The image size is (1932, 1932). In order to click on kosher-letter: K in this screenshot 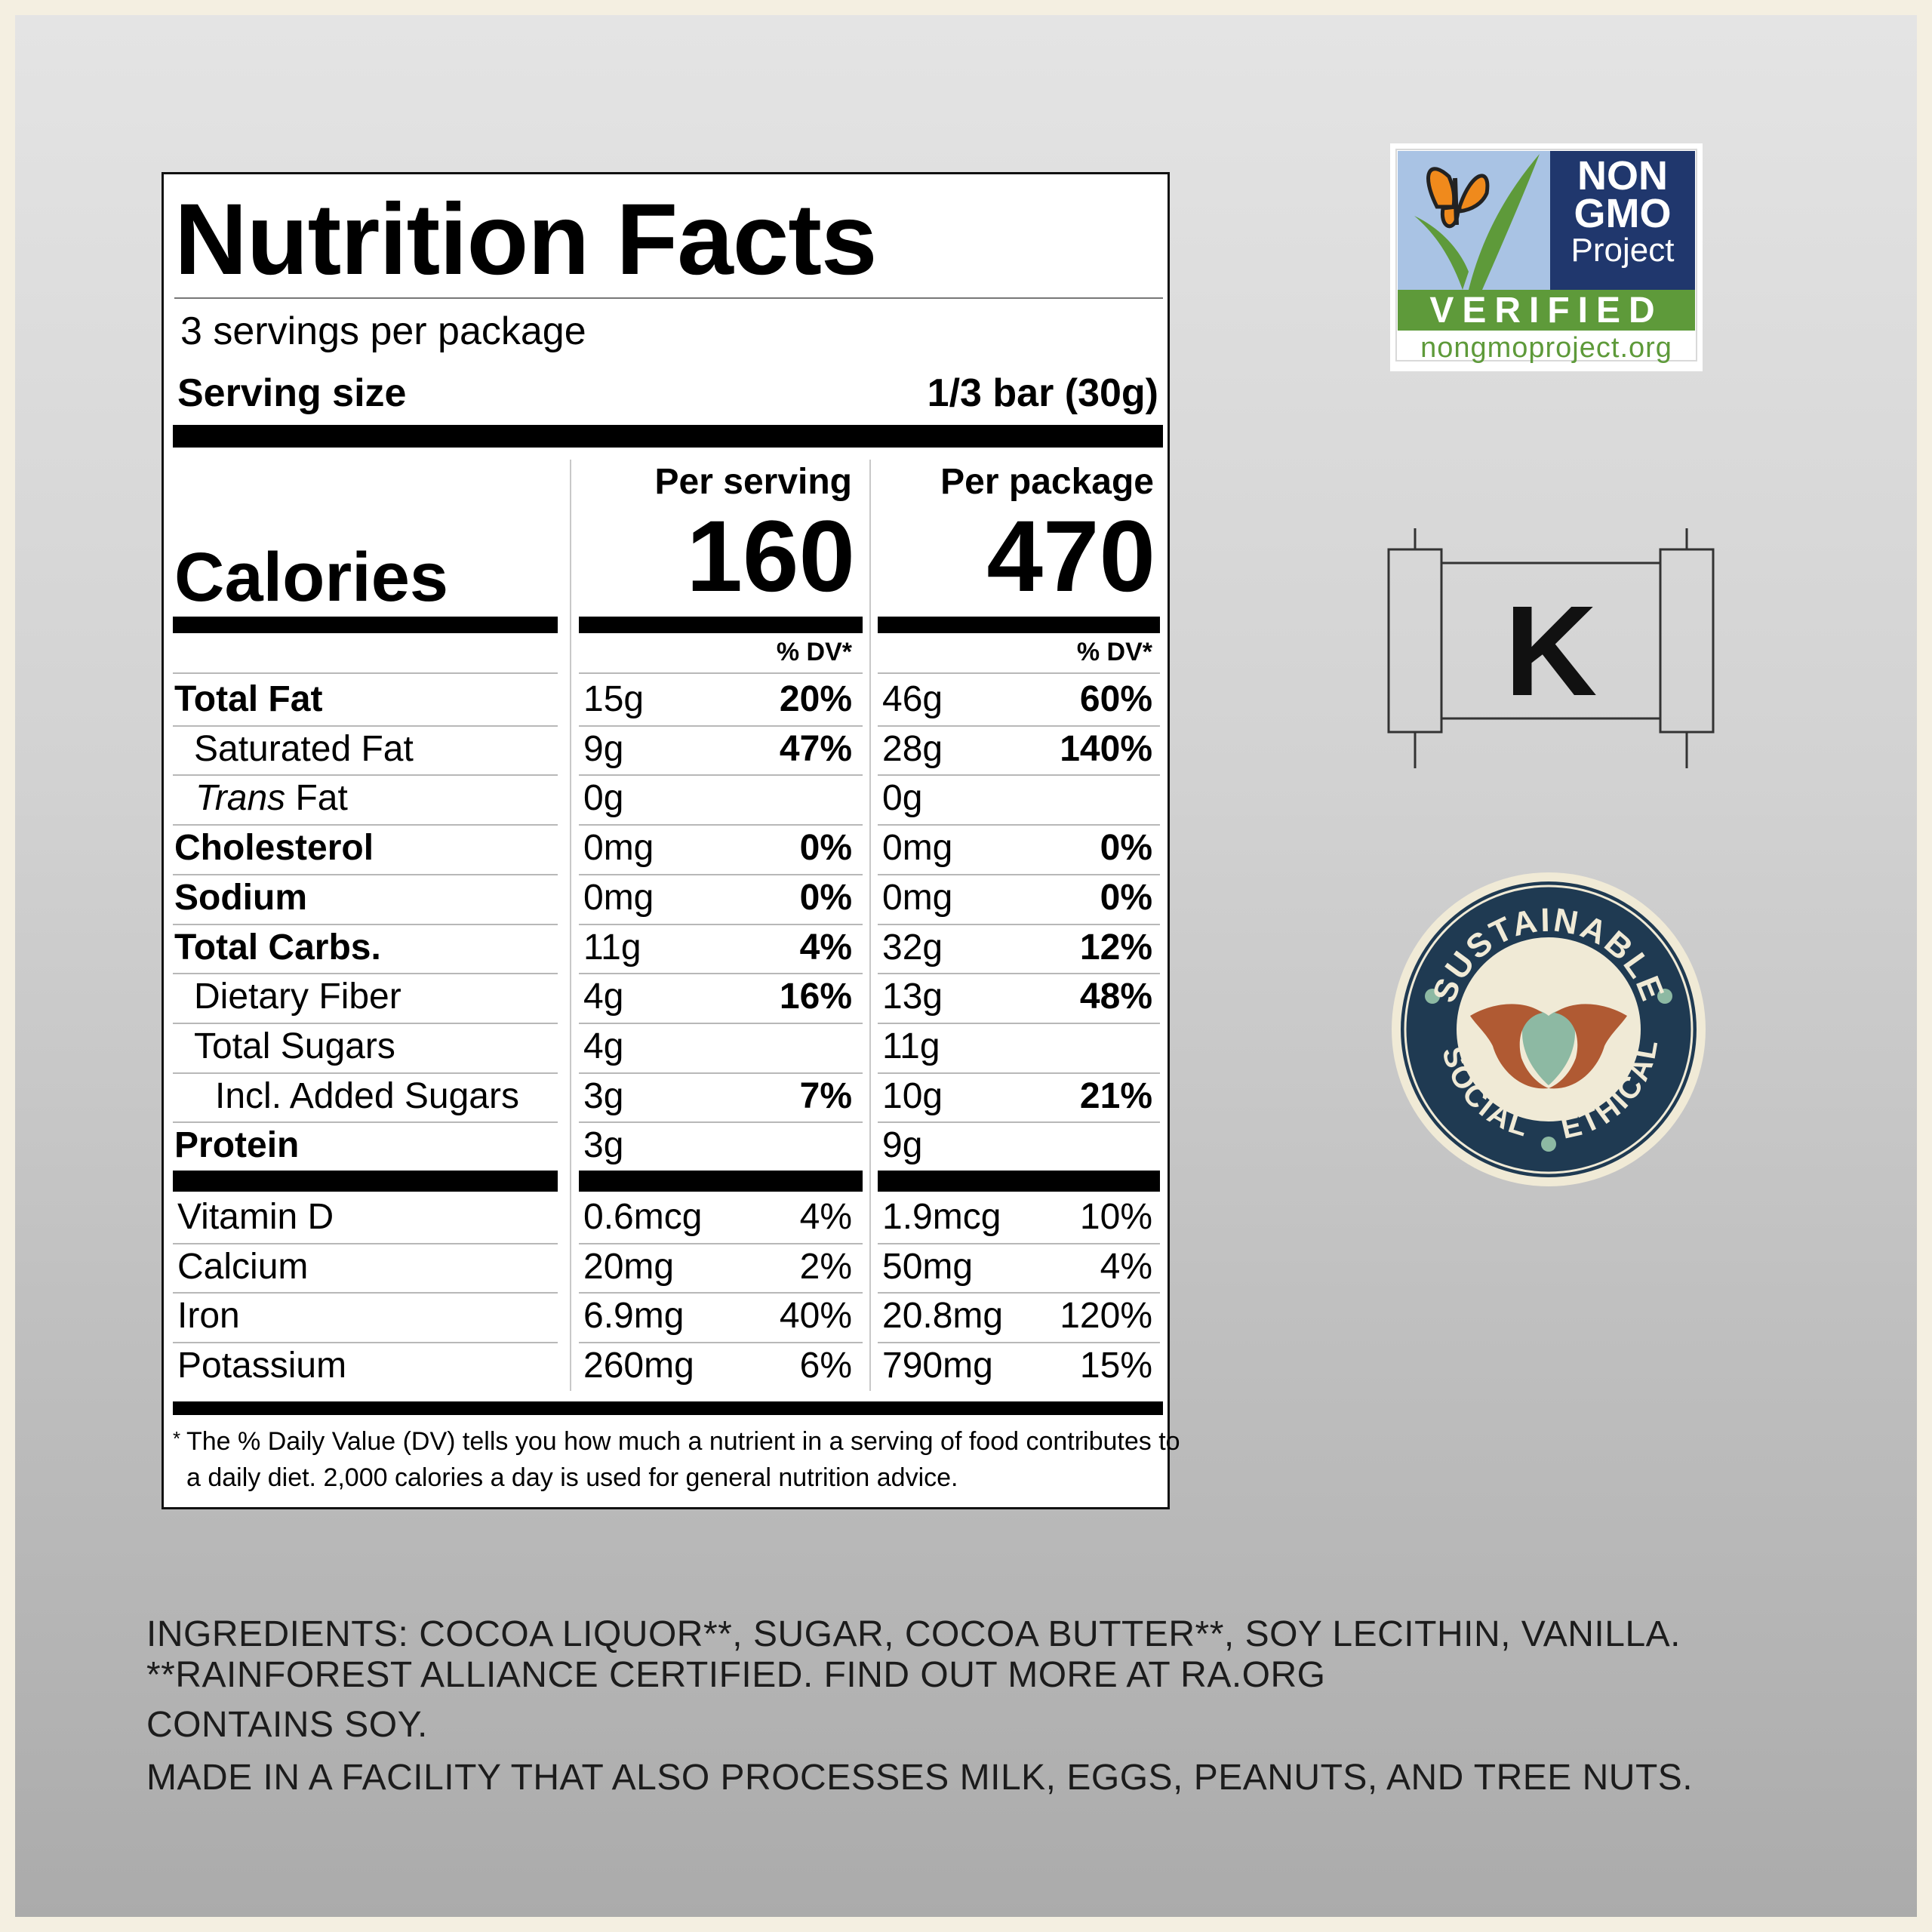, I will do `click(1551, 651)`.